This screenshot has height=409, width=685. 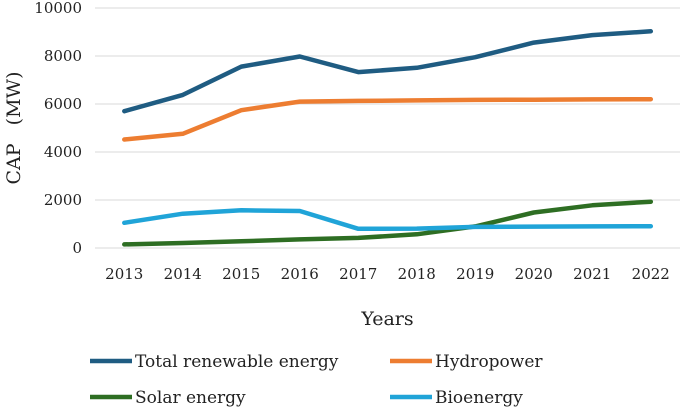 What do you see at coordinates (358, 274) in the screenshot?
I see `x-tick-label: 2017` at bounding box center [358, 274].